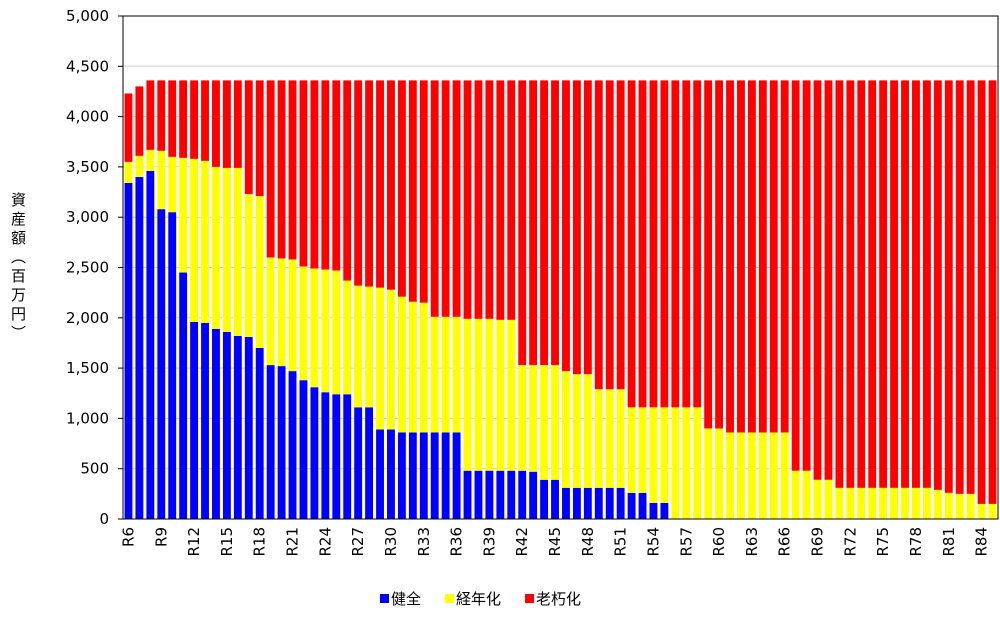 The image size is (1000, 619). What do you see at coordinates (653, 542) in the screenshot?
I see `x-tick-label: R54` at bounding box center [653, 542].